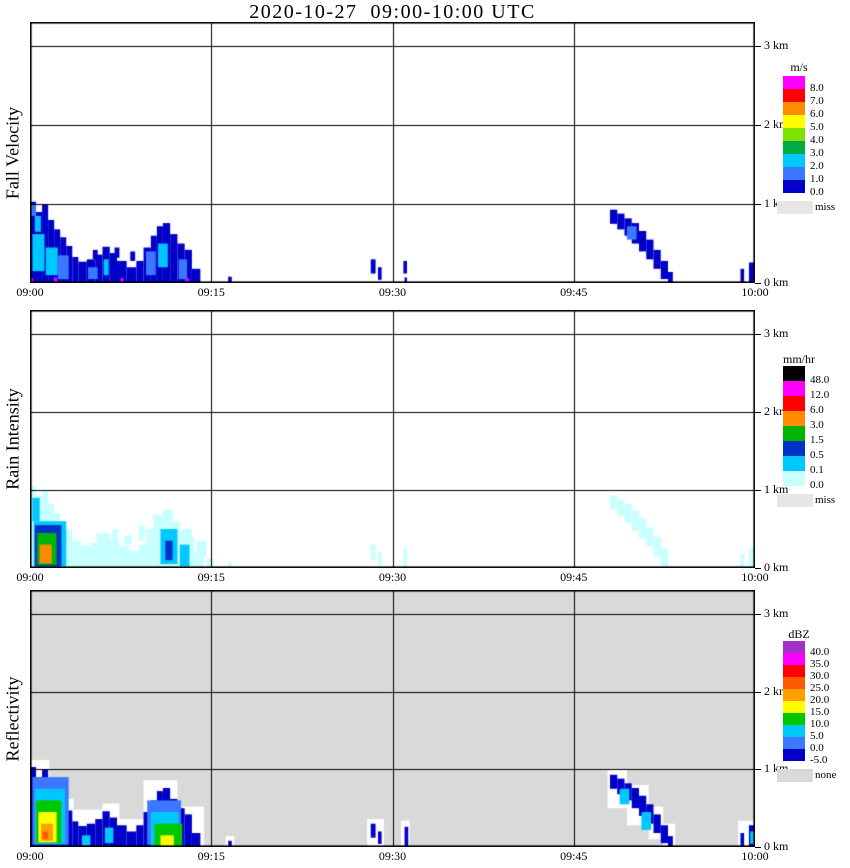 The image size is (850, 868). Describe the element at coordinates (817, 101) in the screenshot. I see `colorbar-value: 7.0` at that location.